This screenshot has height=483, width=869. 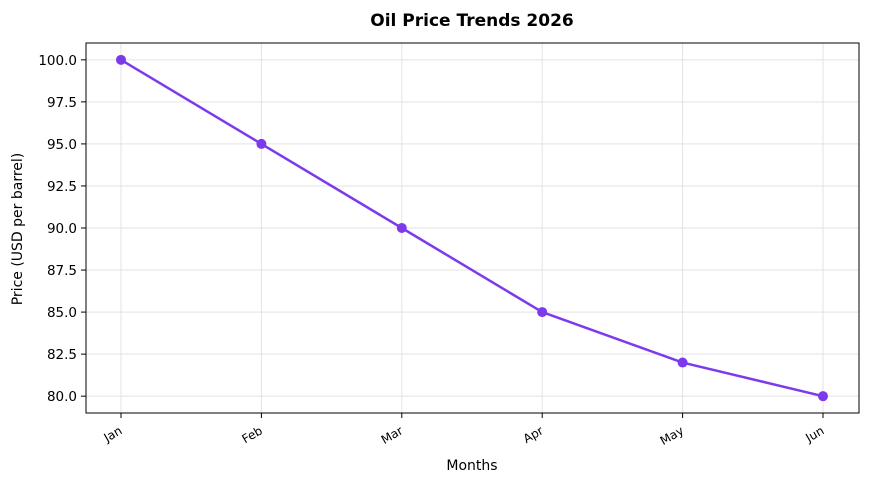 What do you see at coordinates (251, 434) in the screenshot?
I see `x-tick-label: Feb` at bounding box center [251, 434].